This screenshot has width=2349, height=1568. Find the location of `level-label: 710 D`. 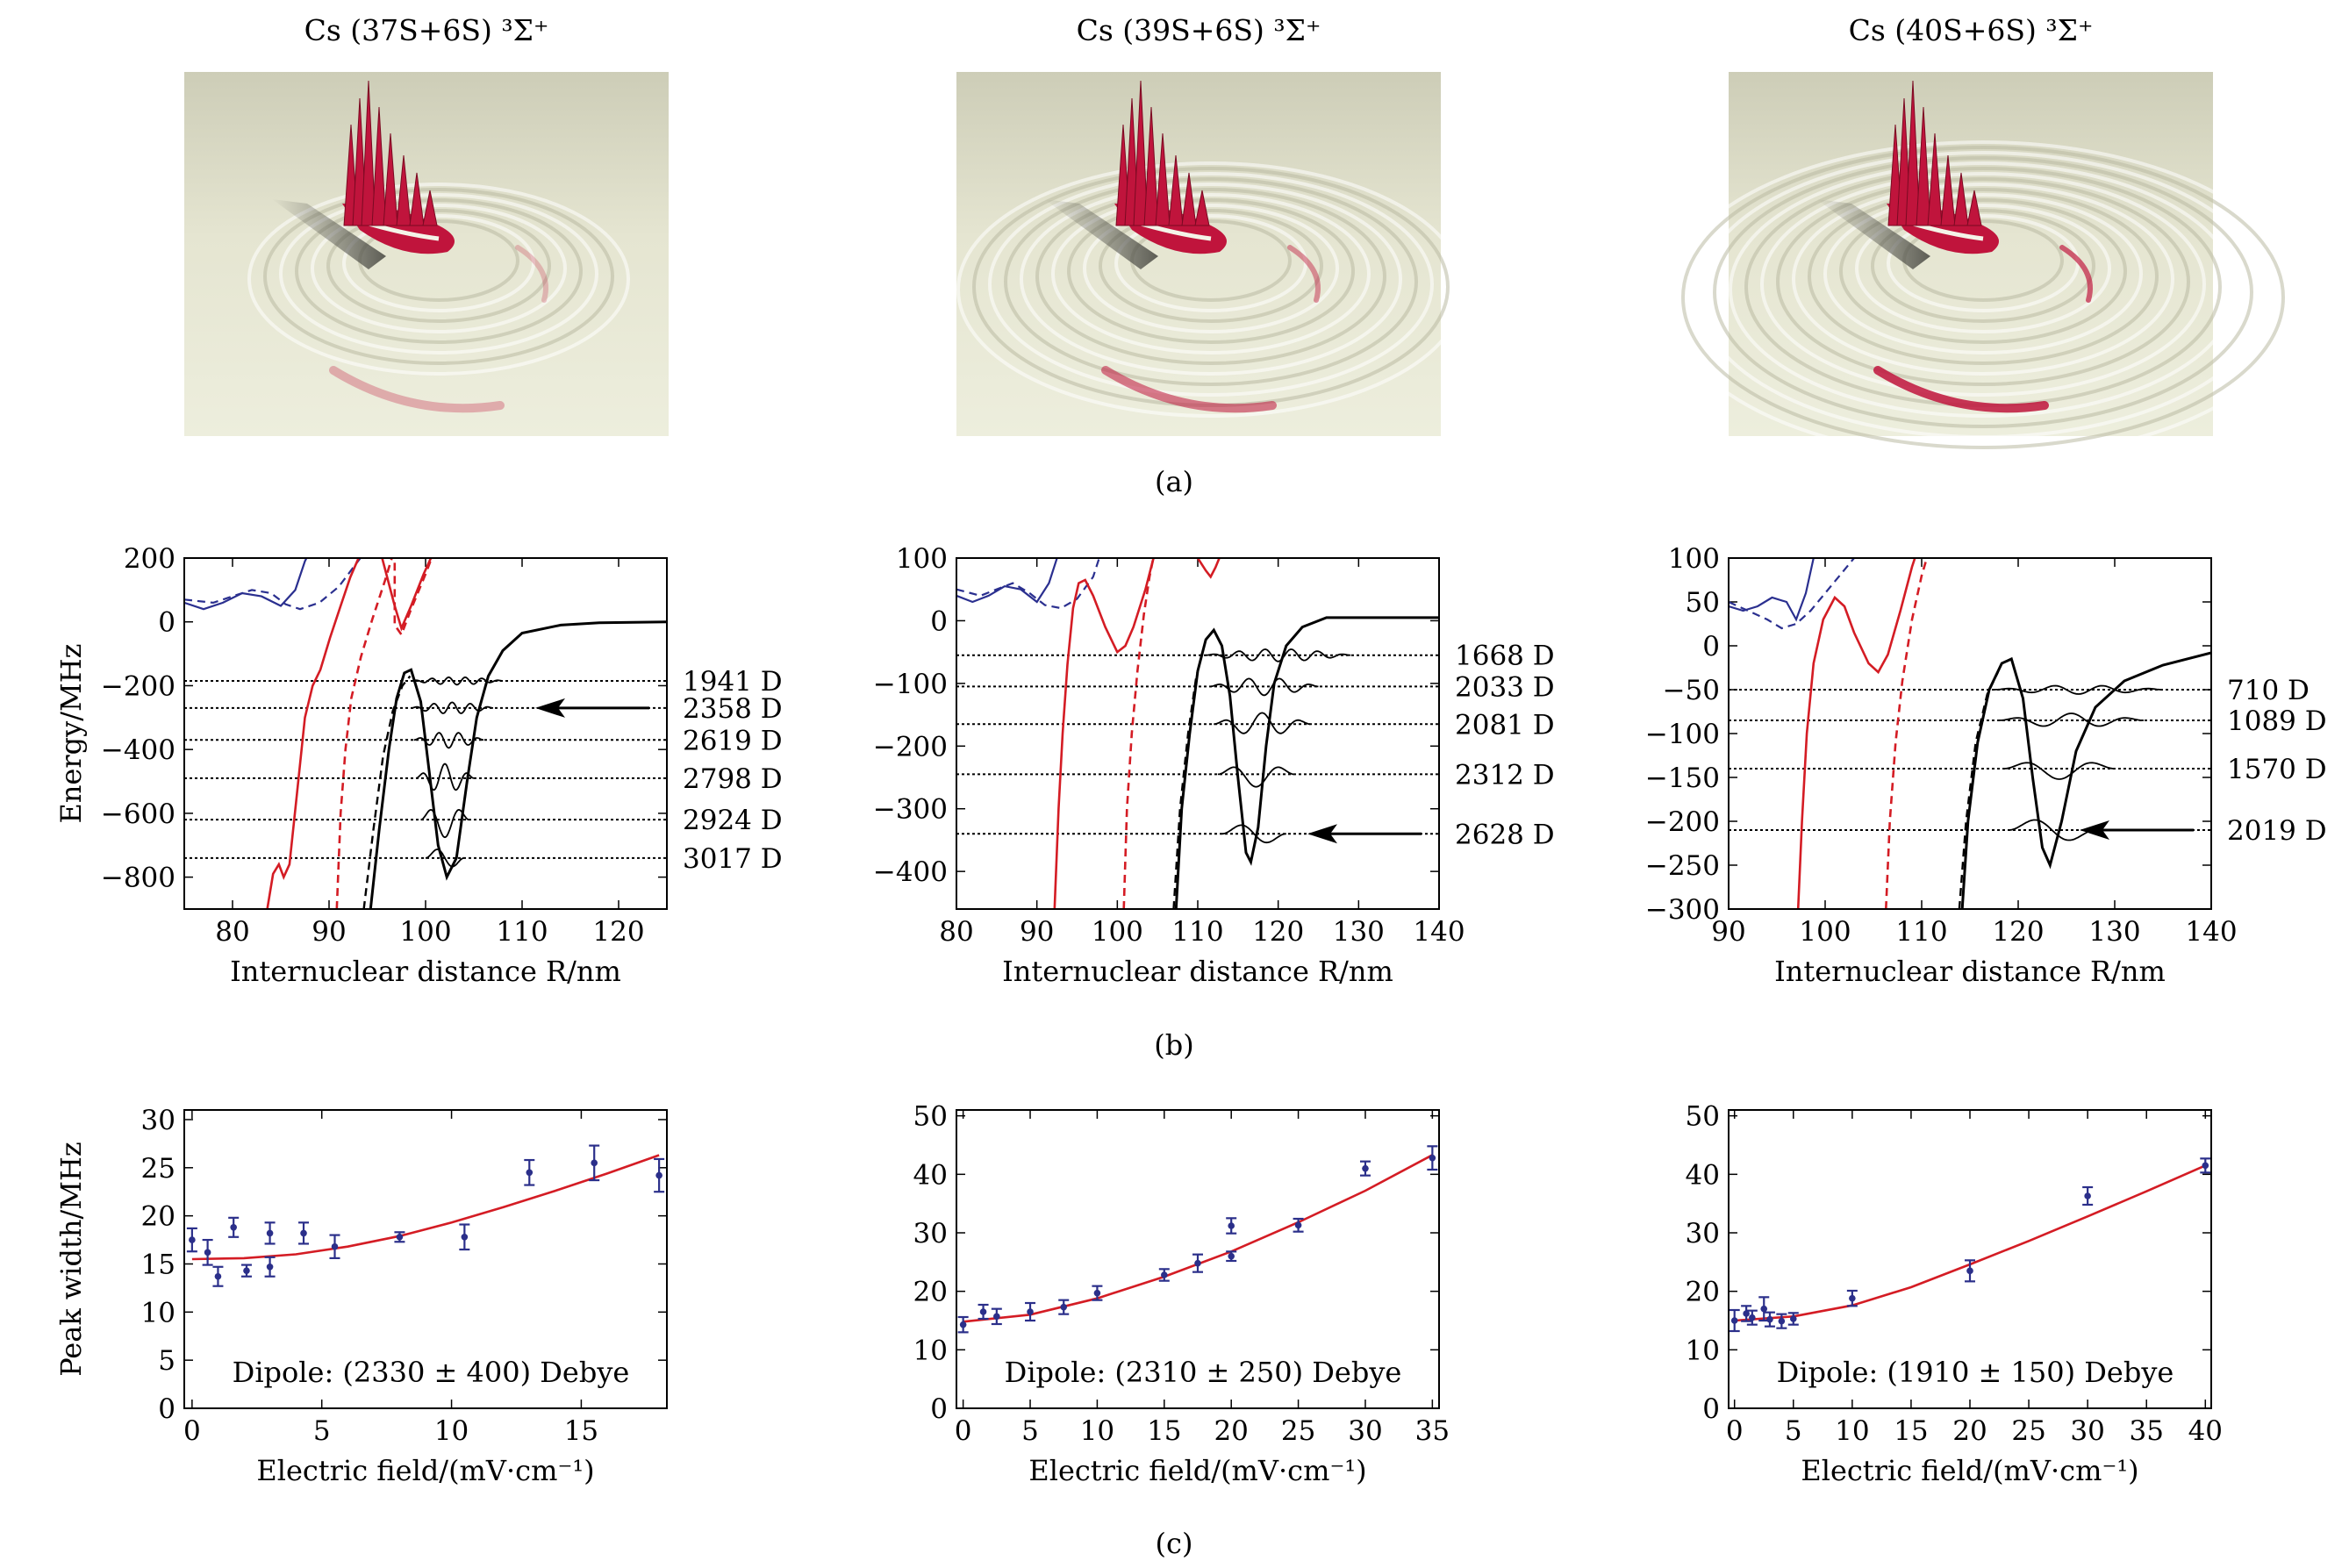

level-label: 710 D is located at coordinates (2268, 690).